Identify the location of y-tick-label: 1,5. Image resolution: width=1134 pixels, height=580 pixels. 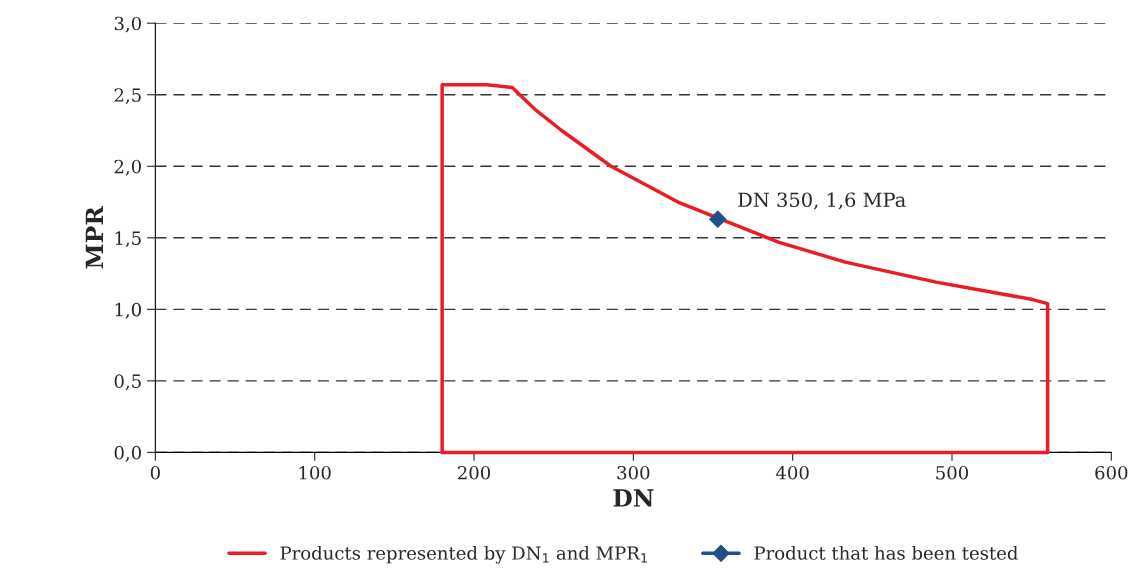
(128, 239).